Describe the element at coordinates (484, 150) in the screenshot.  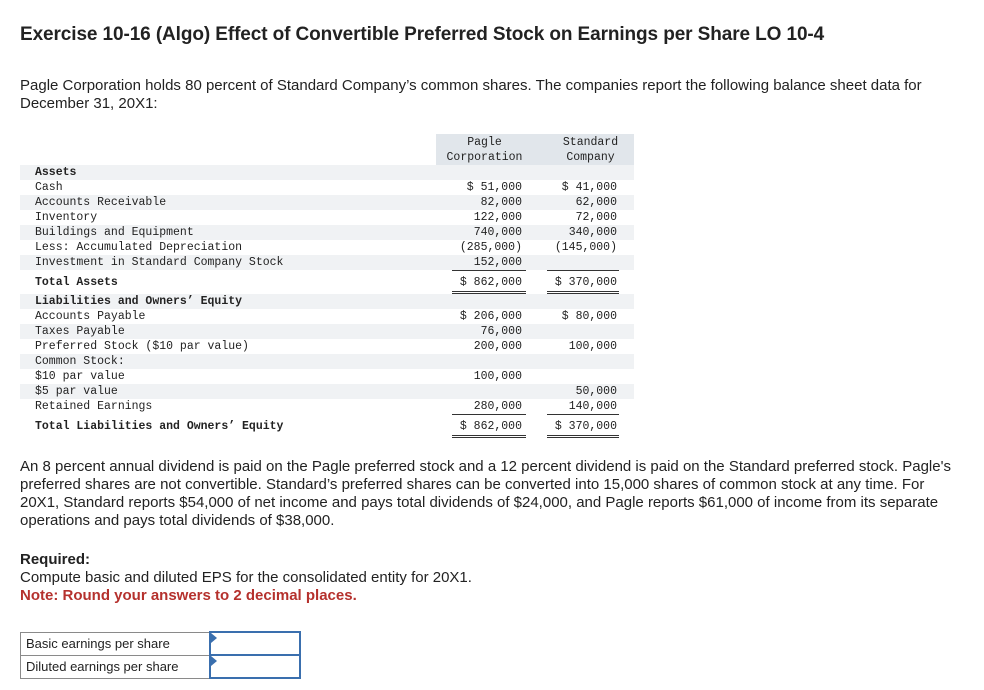
I see `pagle-column-header: Pagle Corporation` at that location.